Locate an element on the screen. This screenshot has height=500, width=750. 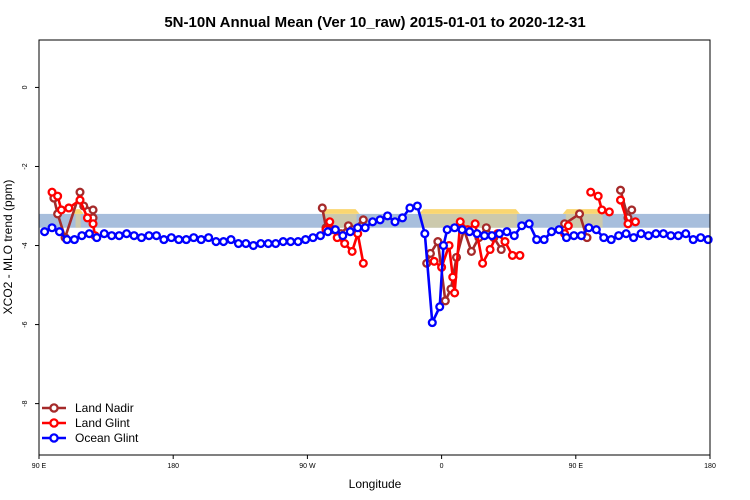
y-tick-label: 0 is located at coordinates (25, 87).